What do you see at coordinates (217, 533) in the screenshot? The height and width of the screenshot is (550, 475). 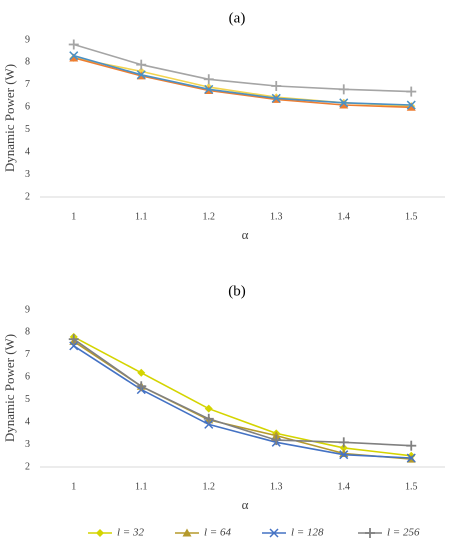 I see `legend-label: l = 64` at bounding box center [217, 533].